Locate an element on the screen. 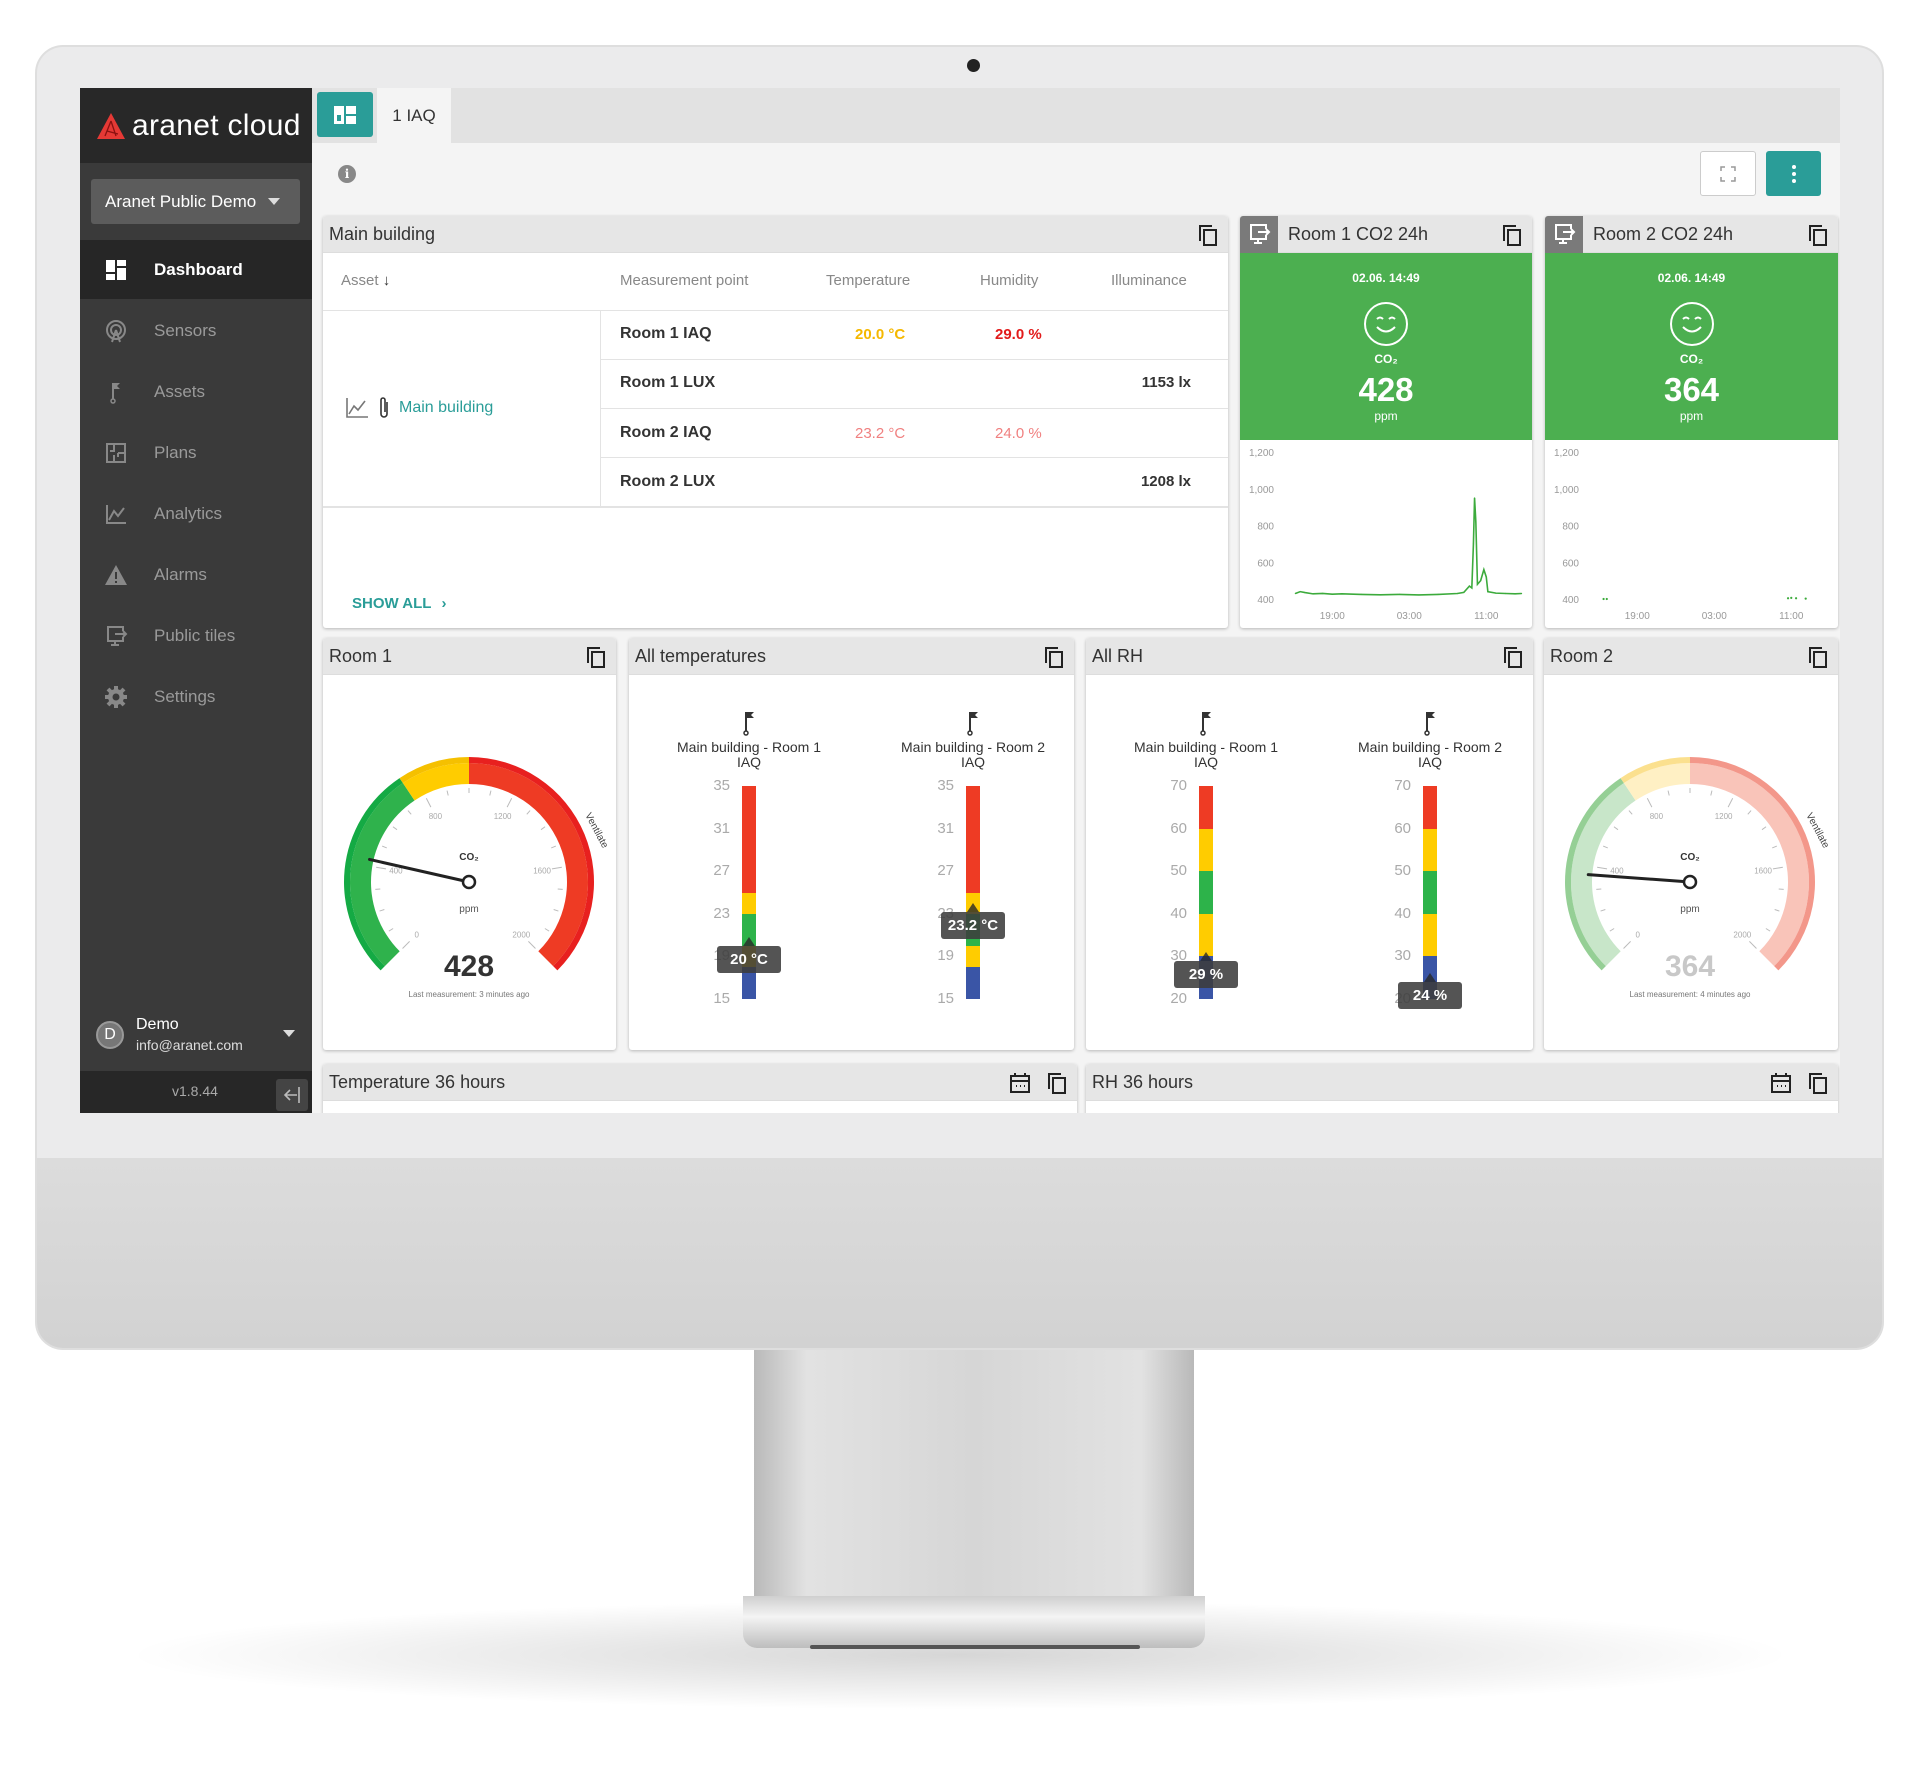  show-all-link: SHOW ALL › is located at coordinates (399, 603).